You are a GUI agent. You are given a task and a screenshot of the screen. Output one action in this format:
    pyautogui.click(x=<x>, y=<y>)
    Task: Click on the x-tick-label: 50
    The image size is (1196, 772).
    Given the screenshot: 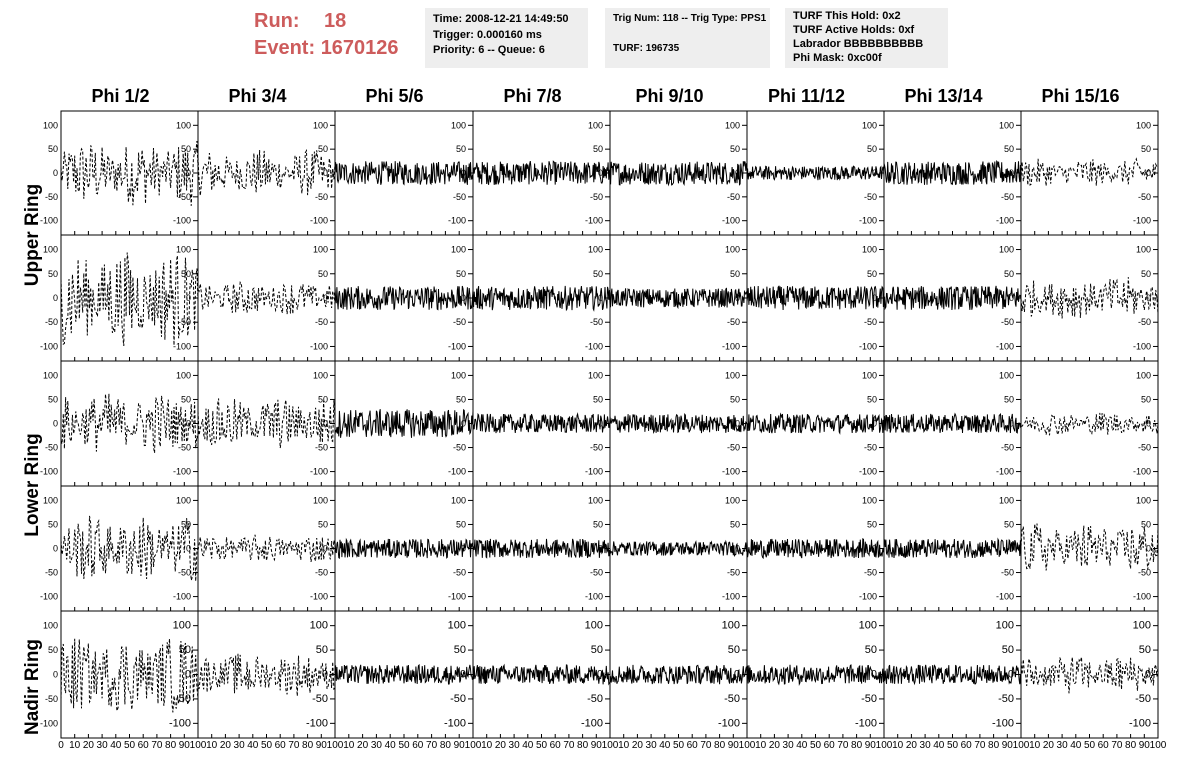 What is the action you would take?
    pyautogui.click(x=679, y=745)
    